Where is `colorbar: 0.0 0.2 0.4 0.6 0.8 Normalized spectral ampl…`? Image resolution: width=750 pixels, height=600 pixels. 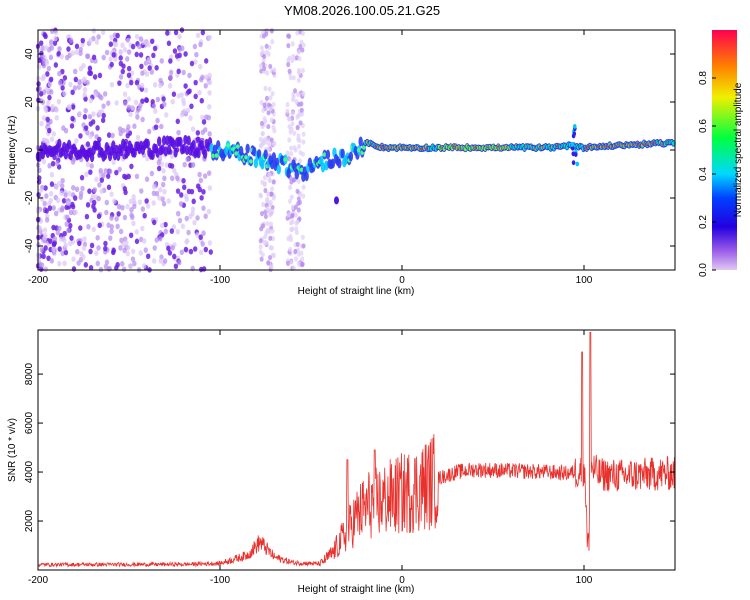 colorbar: 0.0 0.2 0.4 0.6 0.8 Normalized spectral ampl… is located at coordinates (721, 153).